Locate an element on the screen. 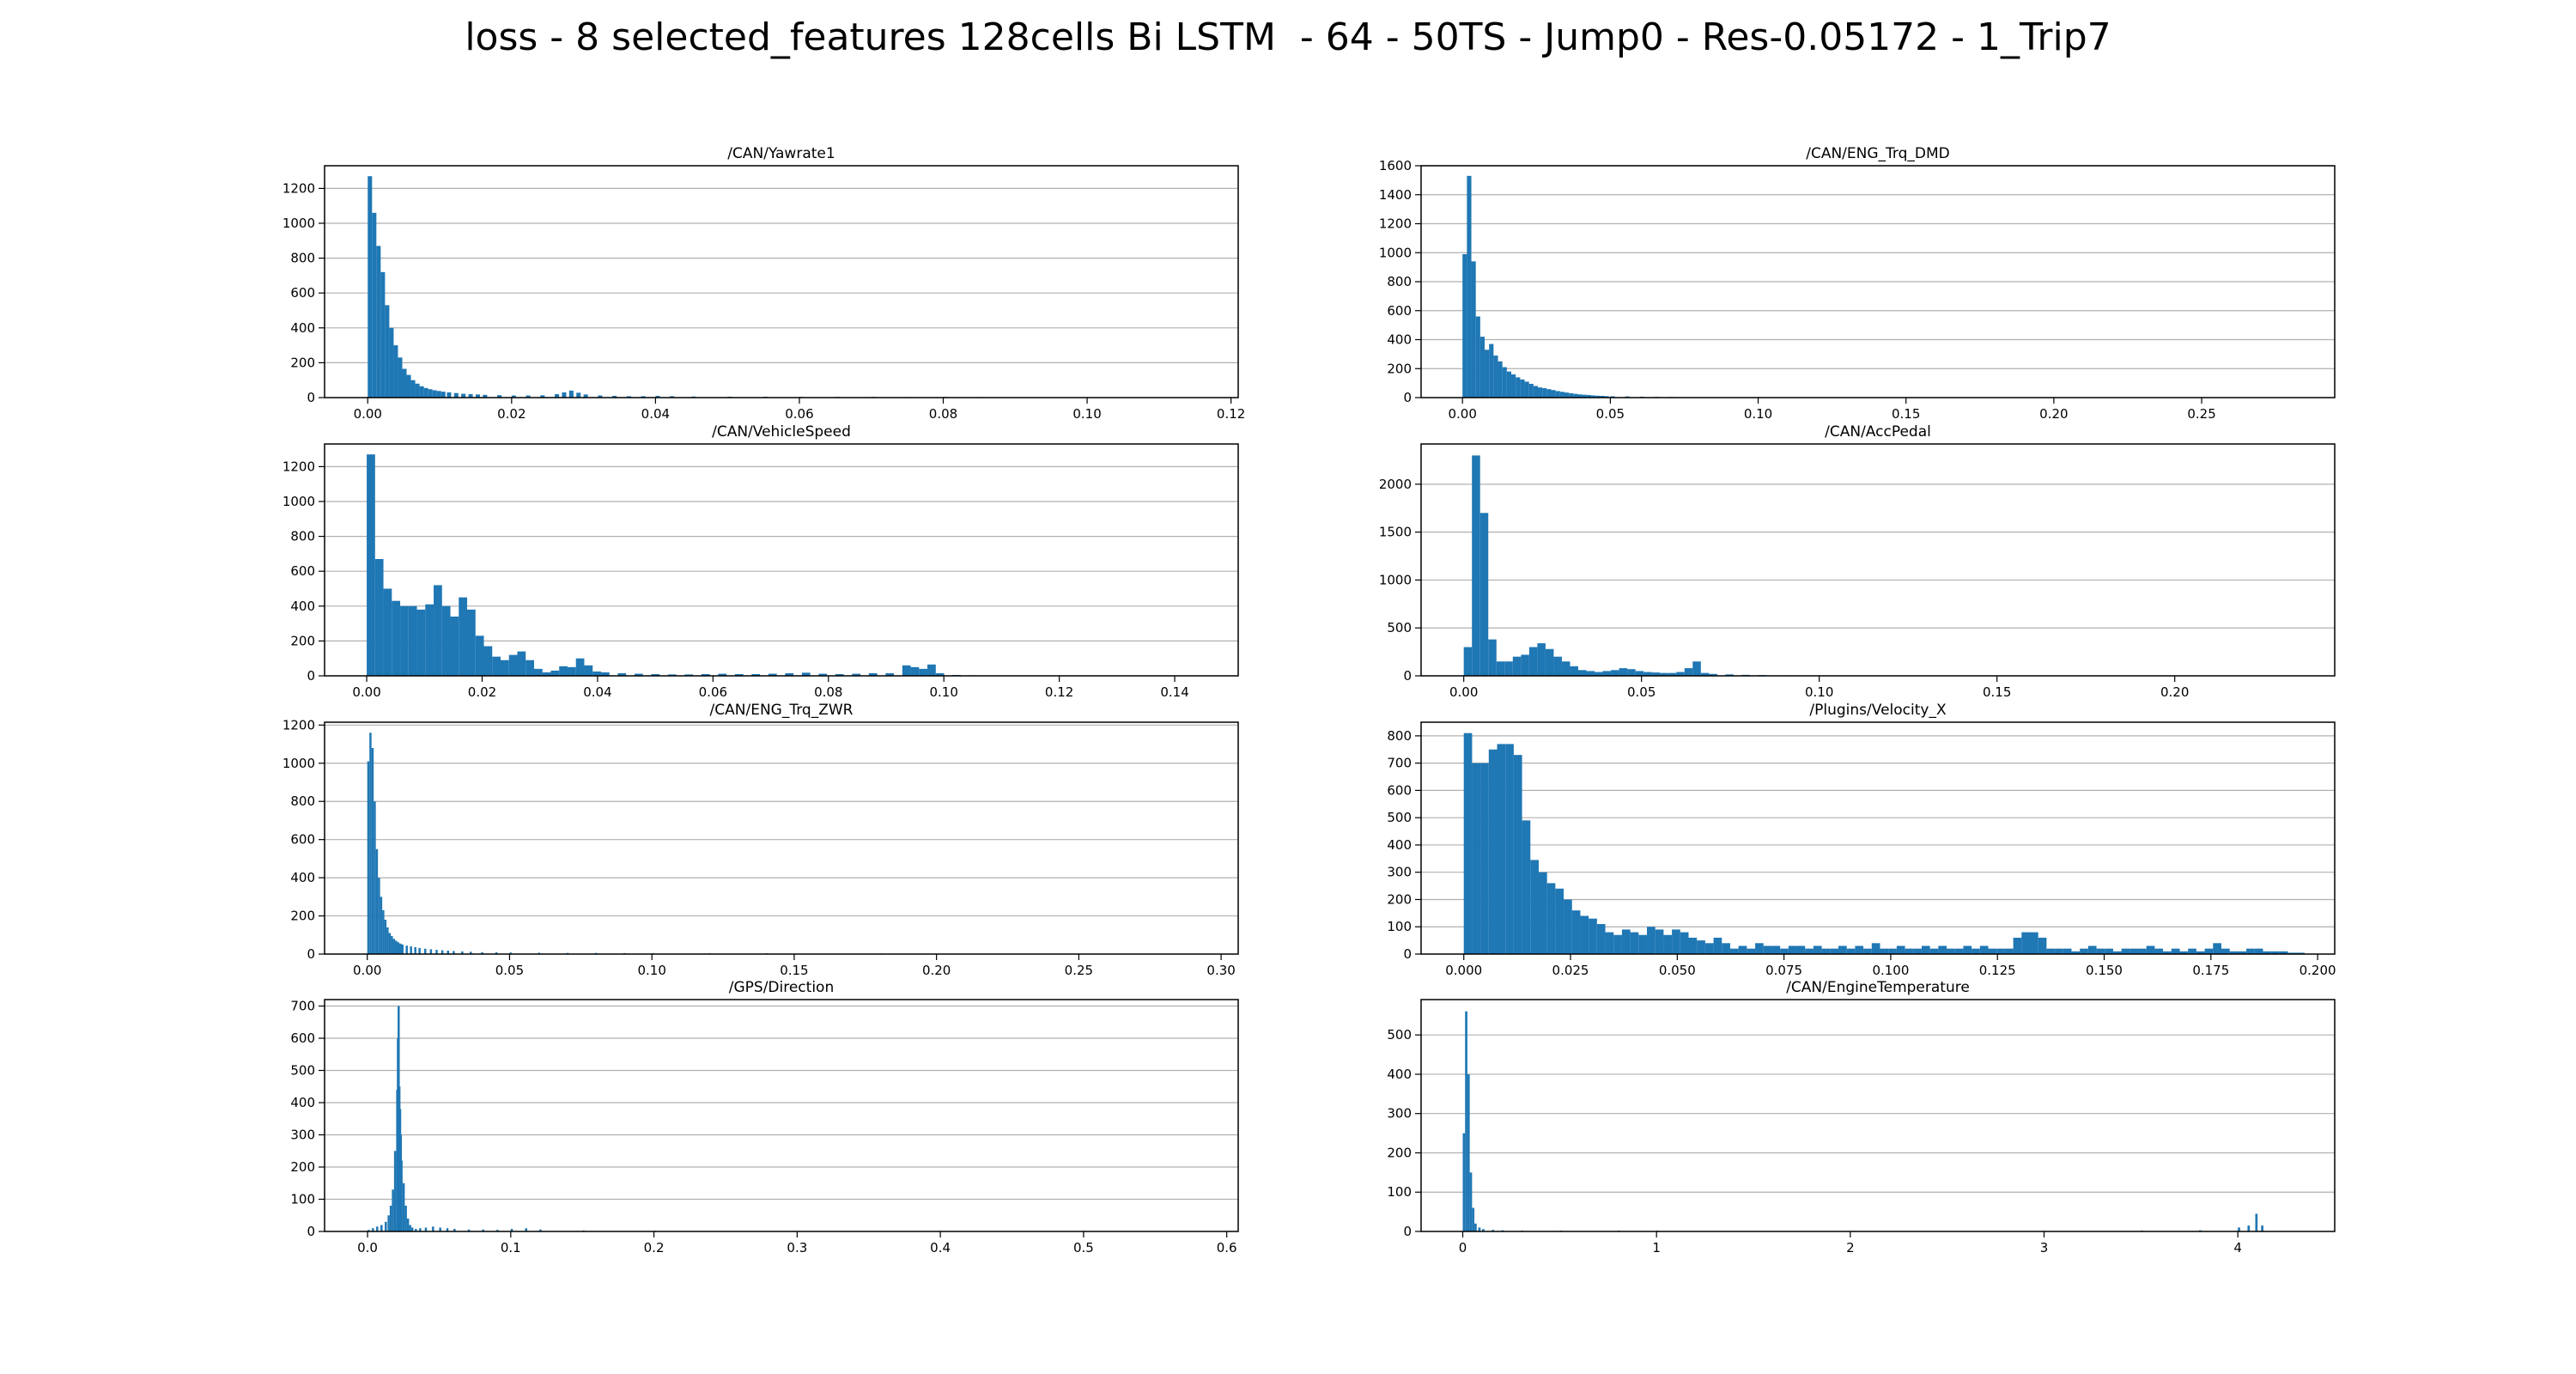 Image resolution: width=2576 pixels, height=1374 pixels. x-tick-label: 0.3 is located at coordinates (797, 1247).